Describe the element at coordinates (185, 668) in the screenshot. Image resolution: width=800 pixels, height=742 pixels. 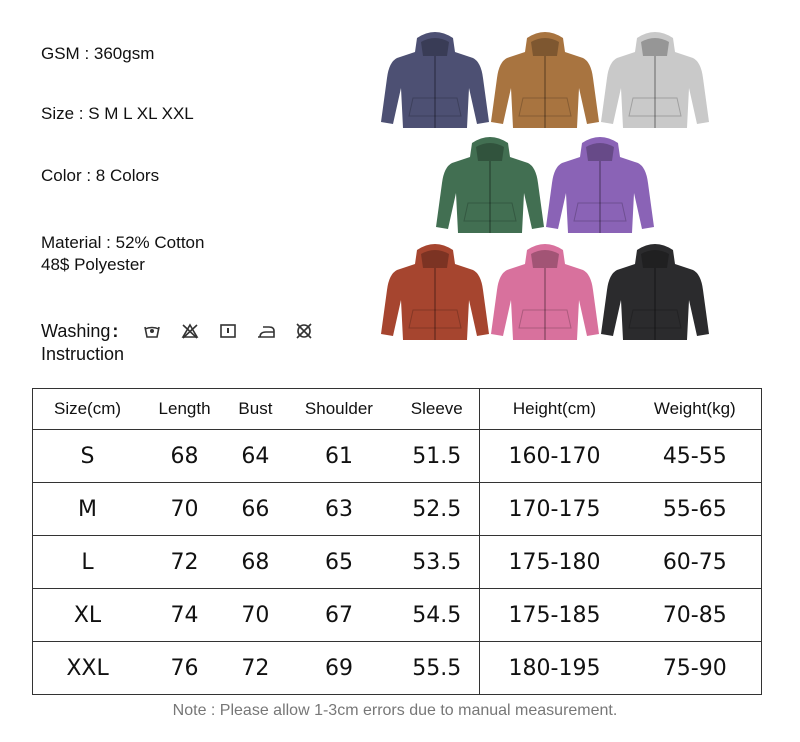
I see `table-cell: 76` at that location.